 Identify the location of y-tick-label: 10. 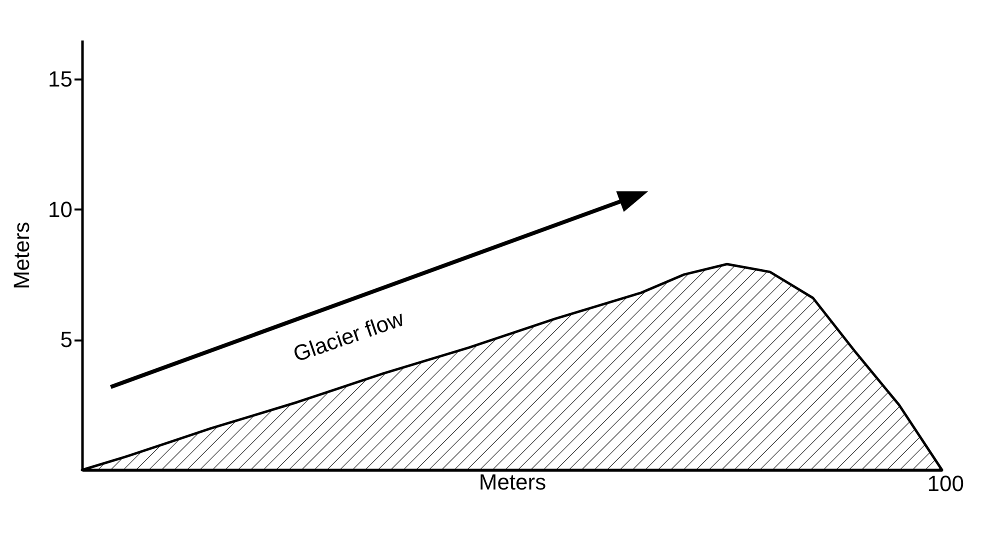
(60, 209).